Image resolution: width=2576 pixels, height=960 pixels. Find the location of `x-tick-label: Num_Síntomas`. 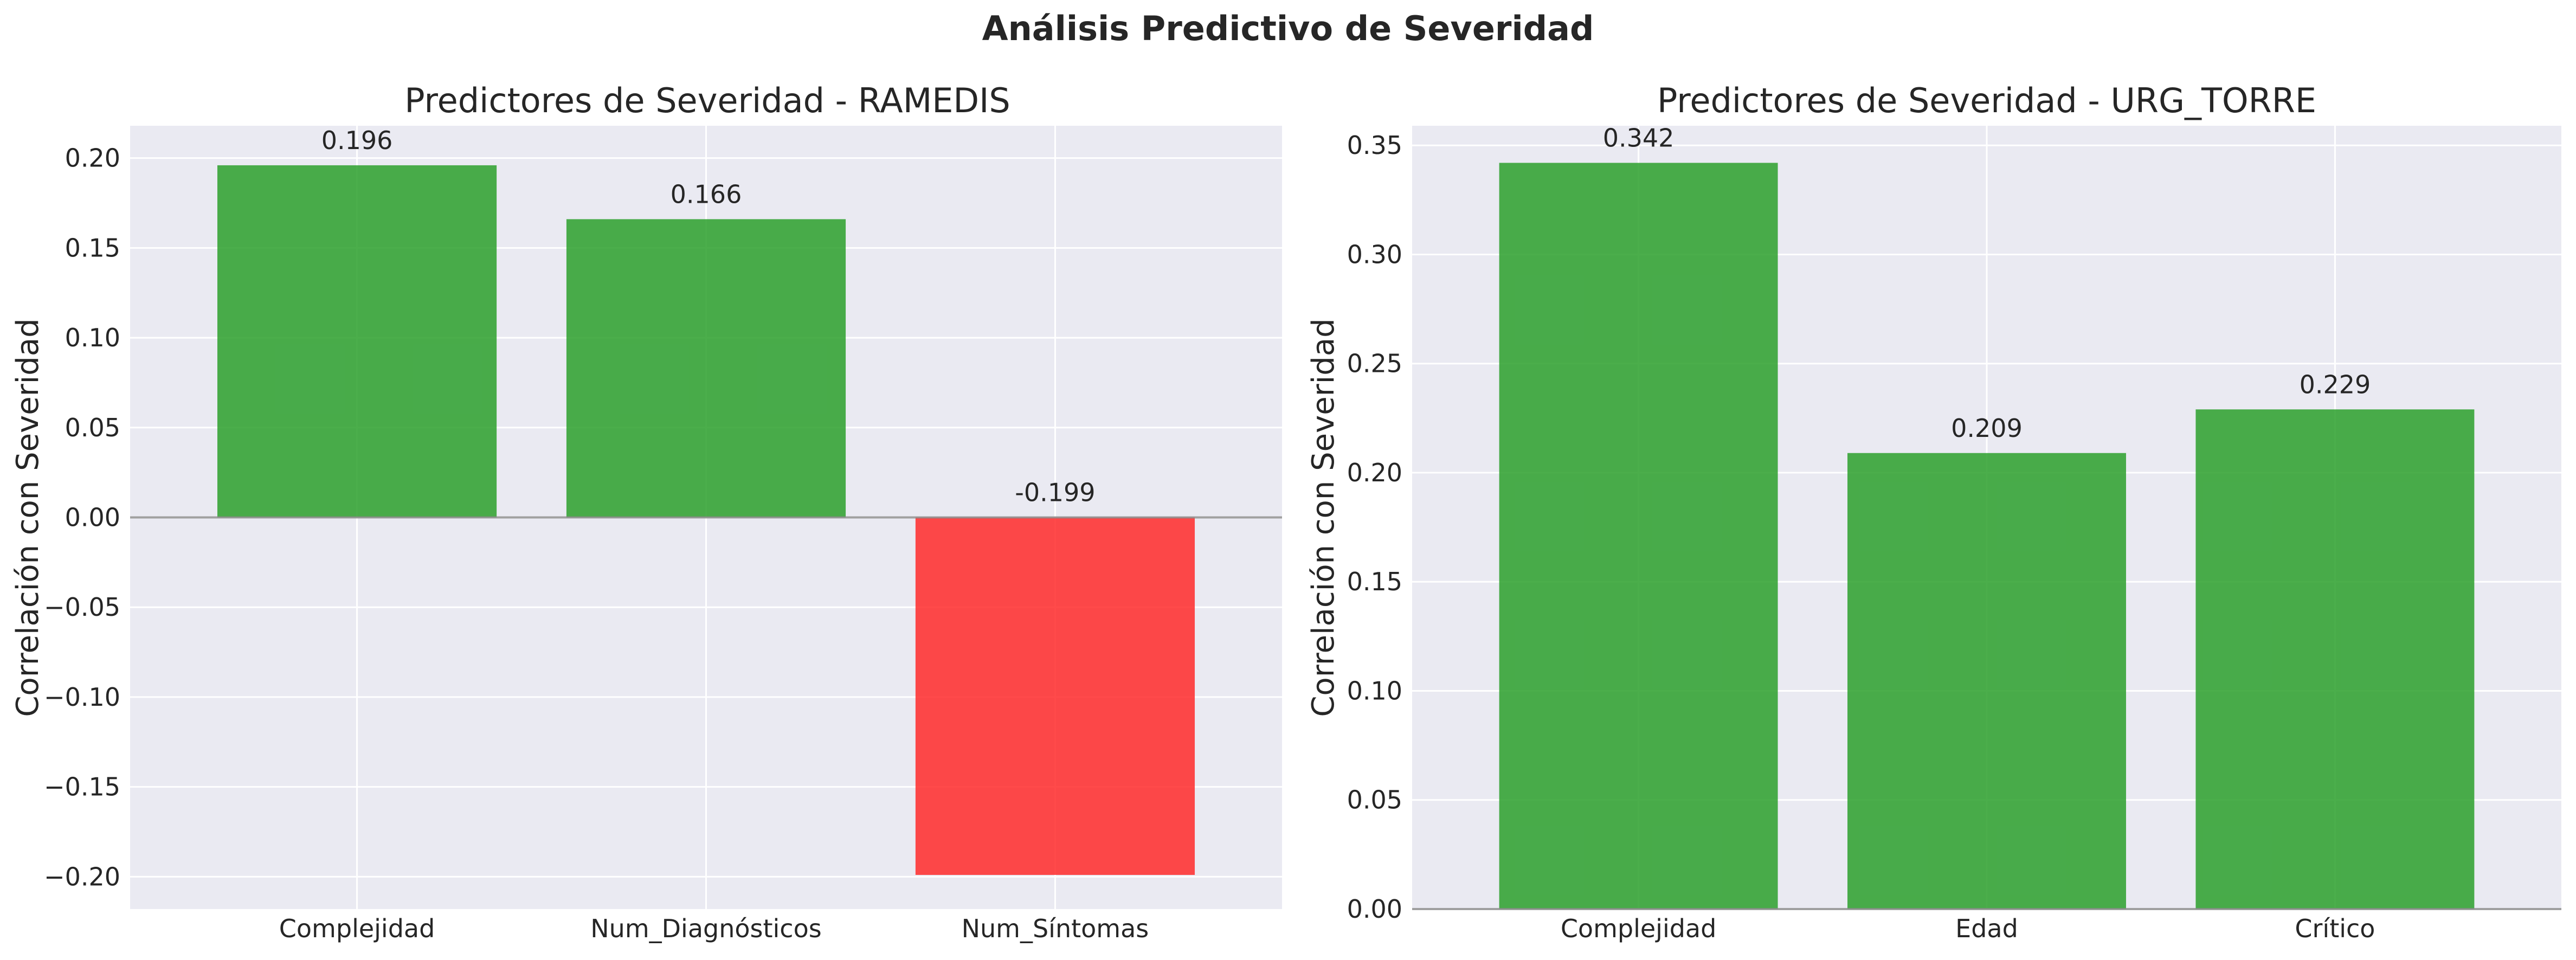

x-tick-label: Num_Síntomas is located at coordinates (1055, 928).